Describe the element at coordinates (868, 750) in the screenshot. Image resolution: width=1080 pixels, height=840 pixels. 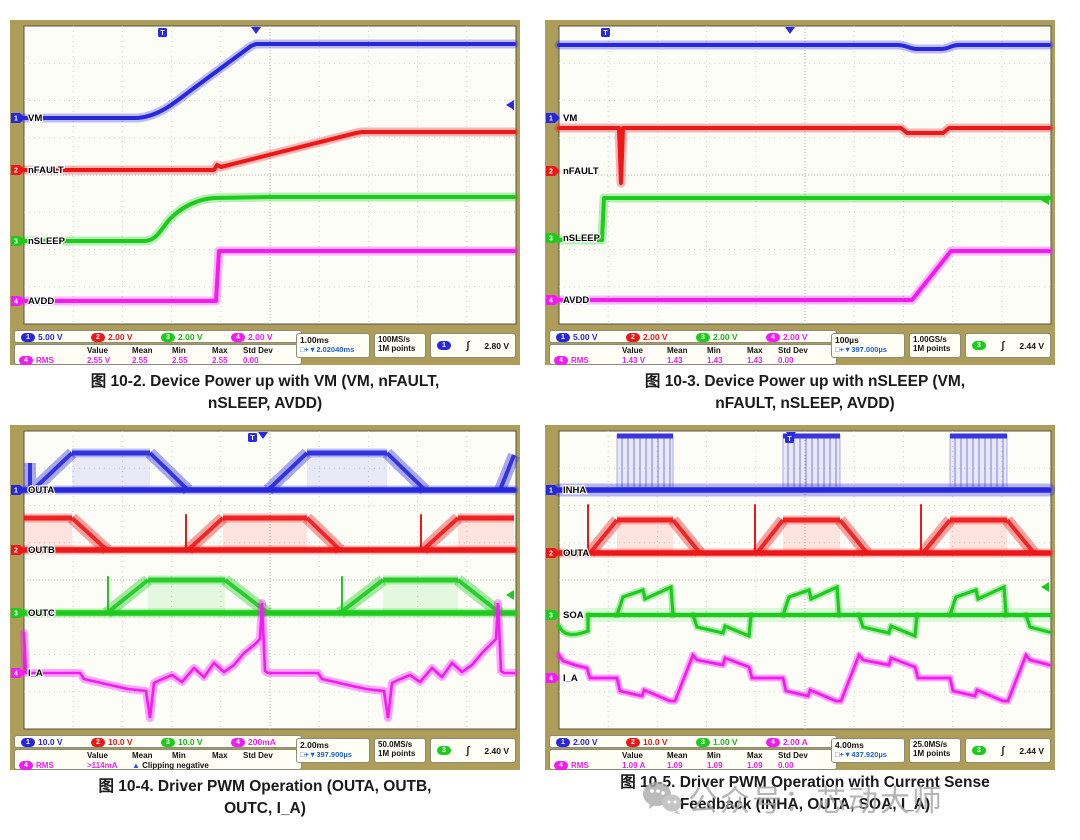
I see `timebase-readout: 4.00ms □+▼437.920µs` at that location.